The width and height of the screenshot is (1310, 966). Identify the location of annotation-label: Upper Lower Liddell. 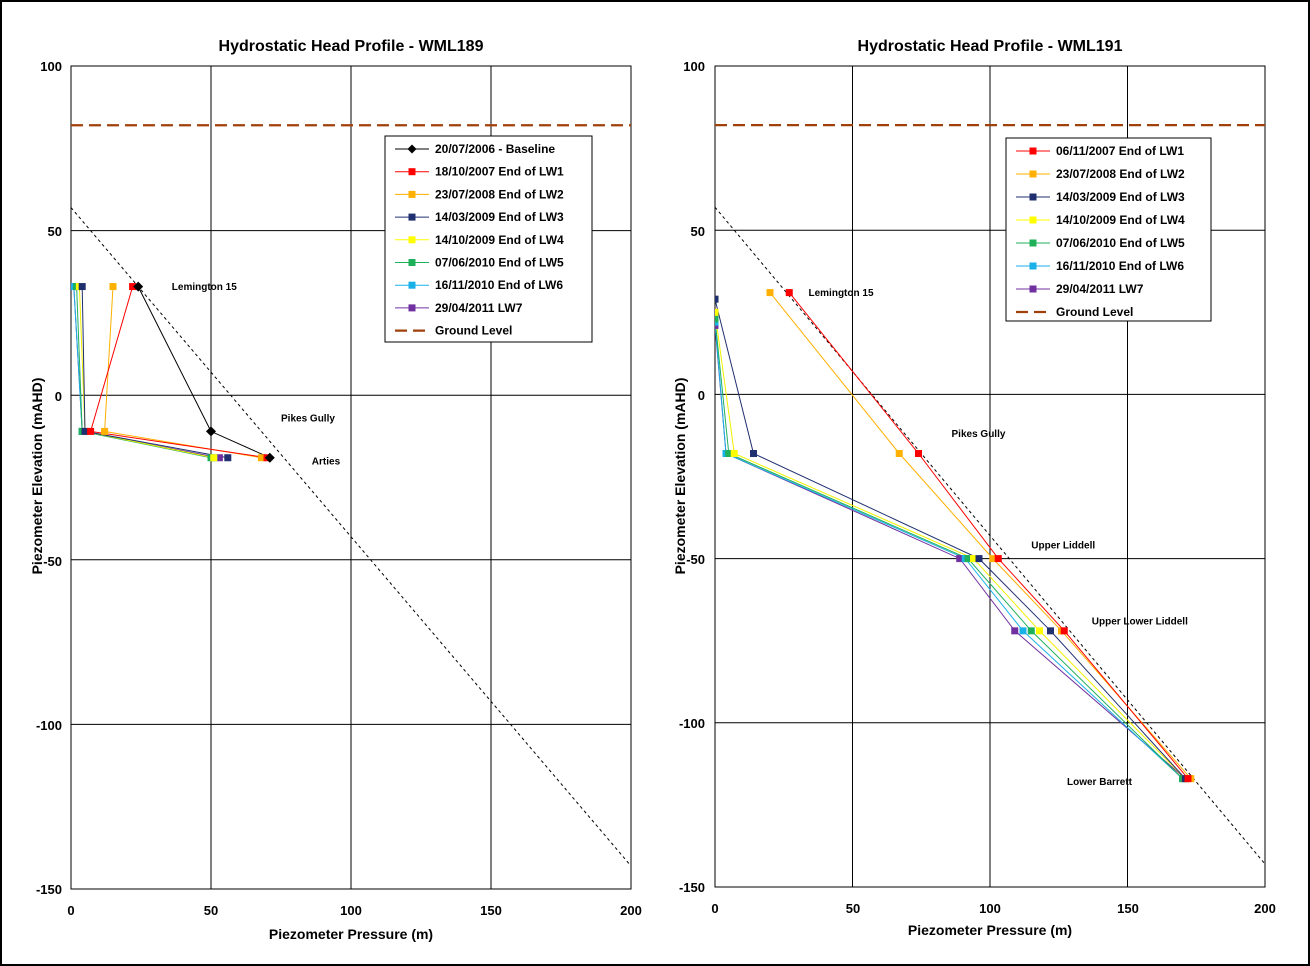
(1140, 621).